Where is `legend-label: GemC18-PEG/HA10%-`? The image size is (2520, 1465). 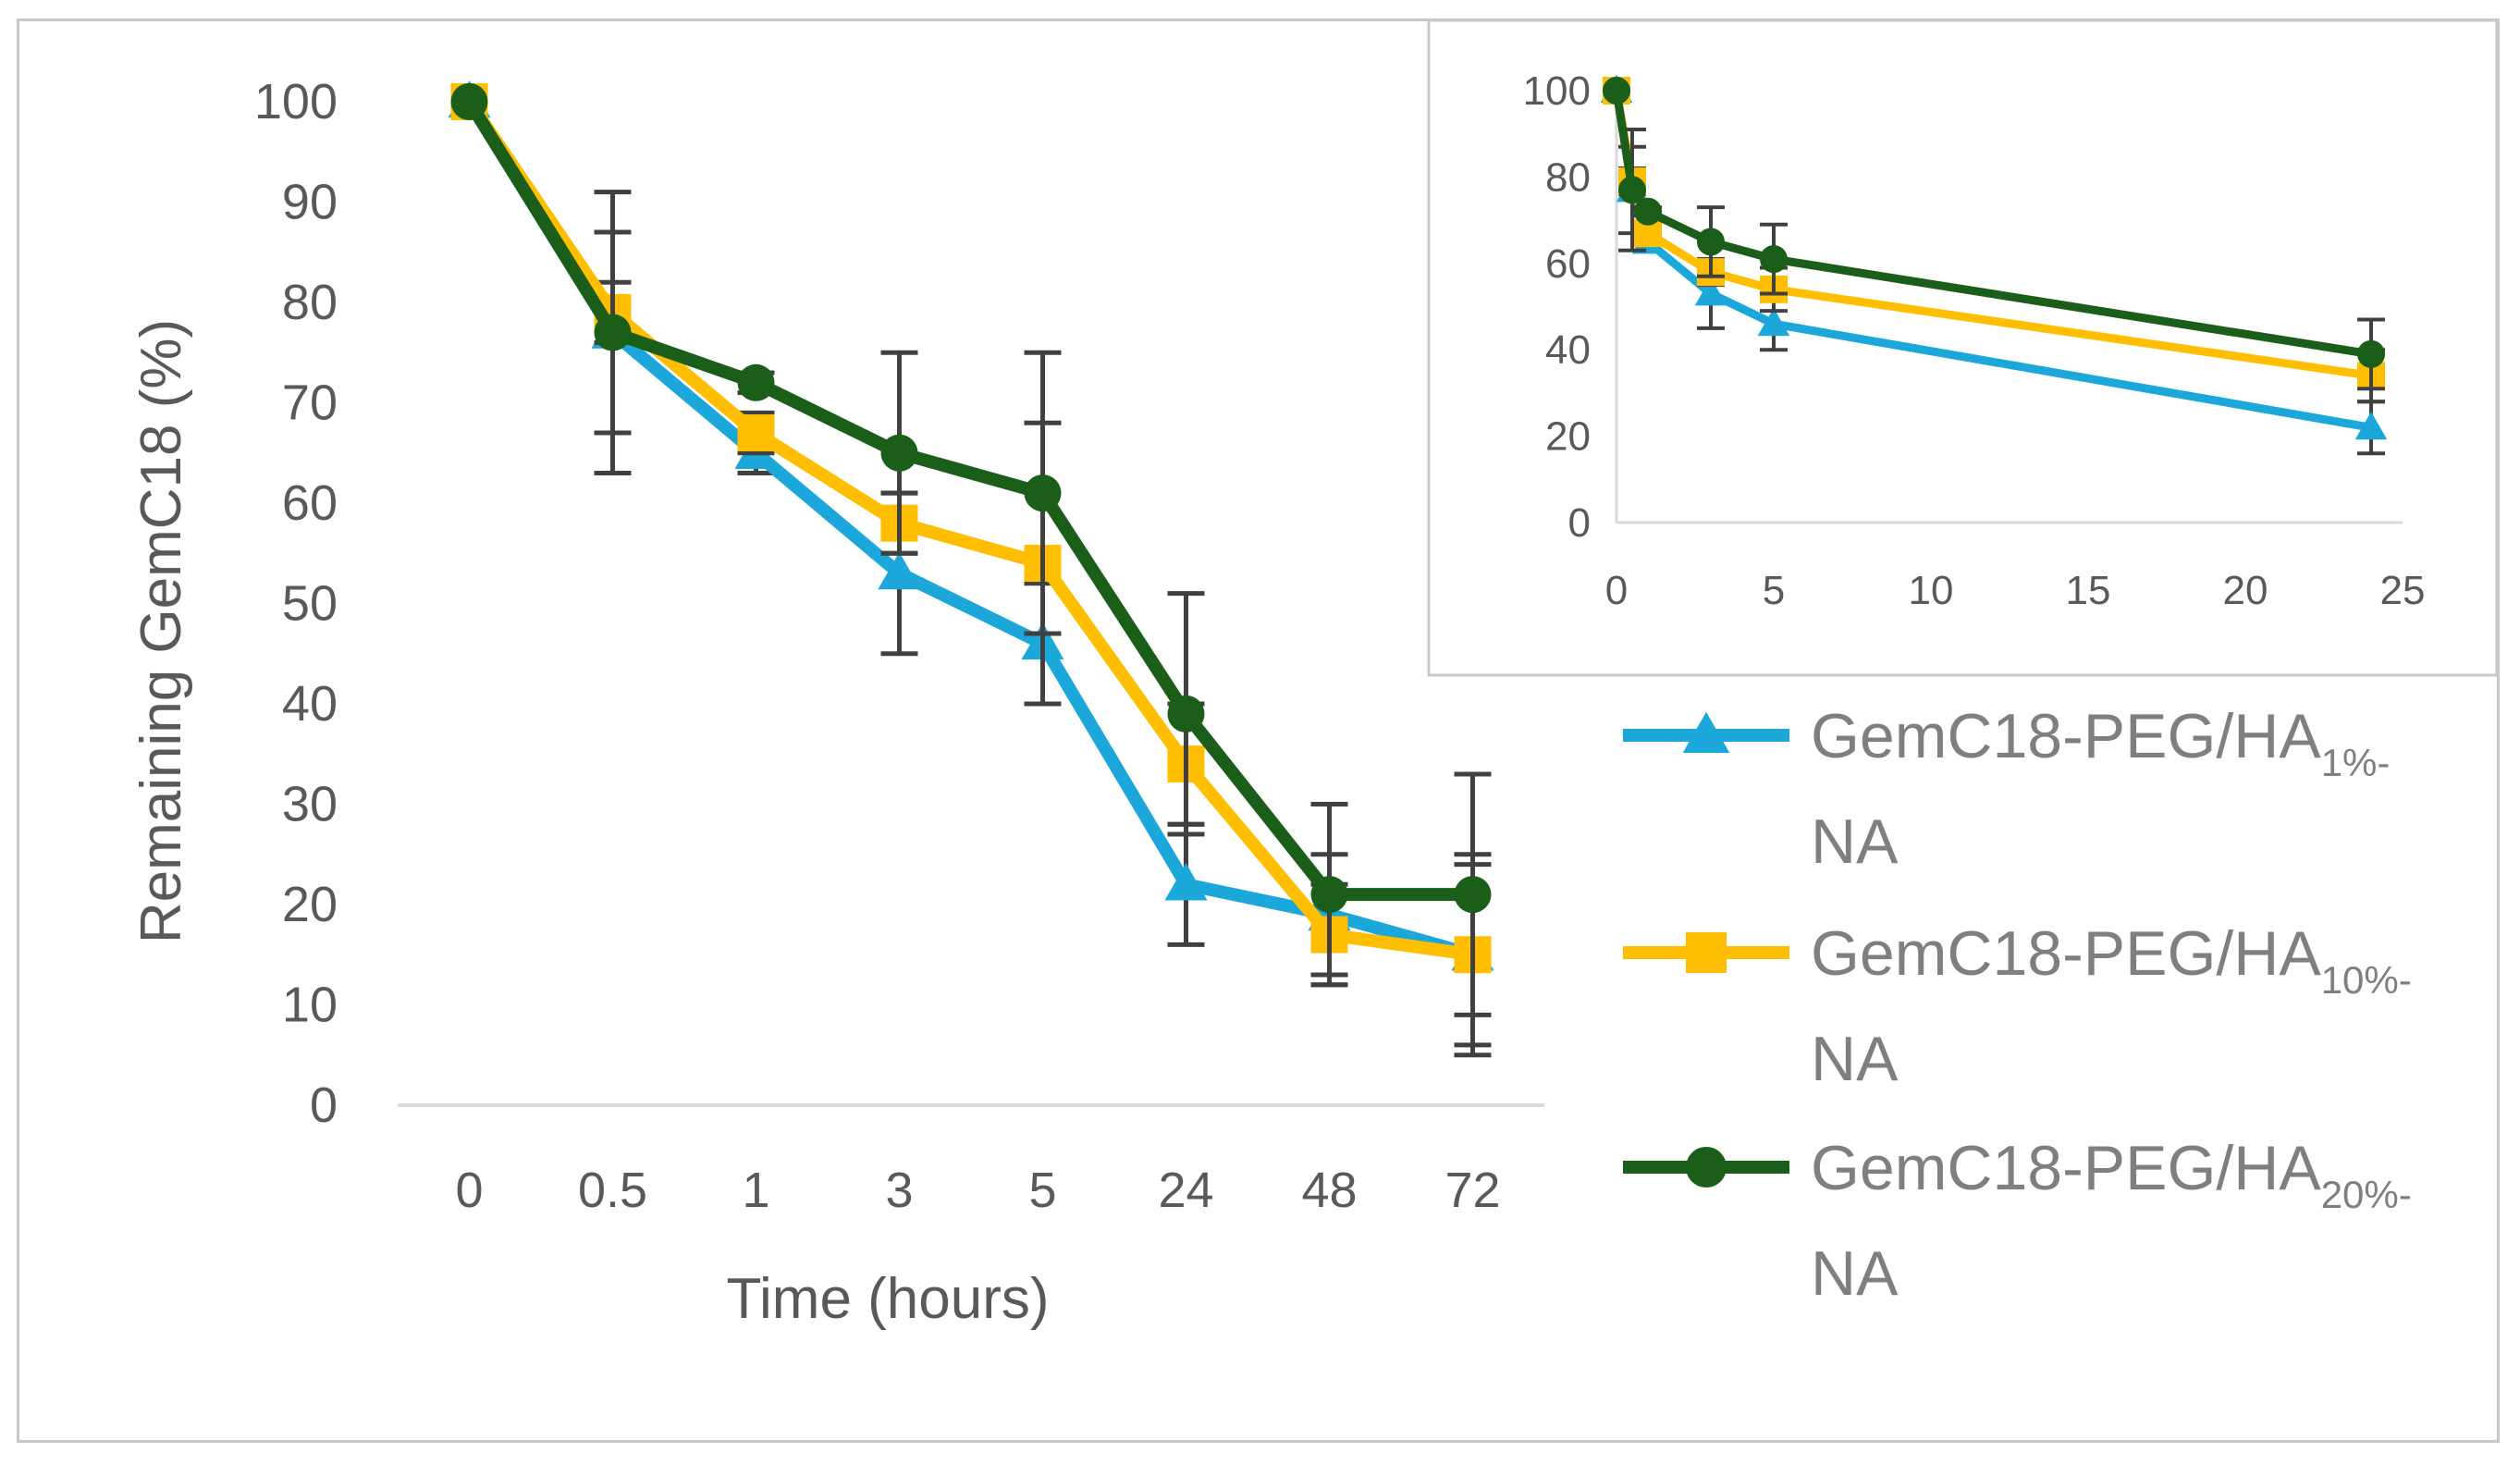
legend-label: GemC18-PEG/HA10%- is located at coordinates (2111, 960).